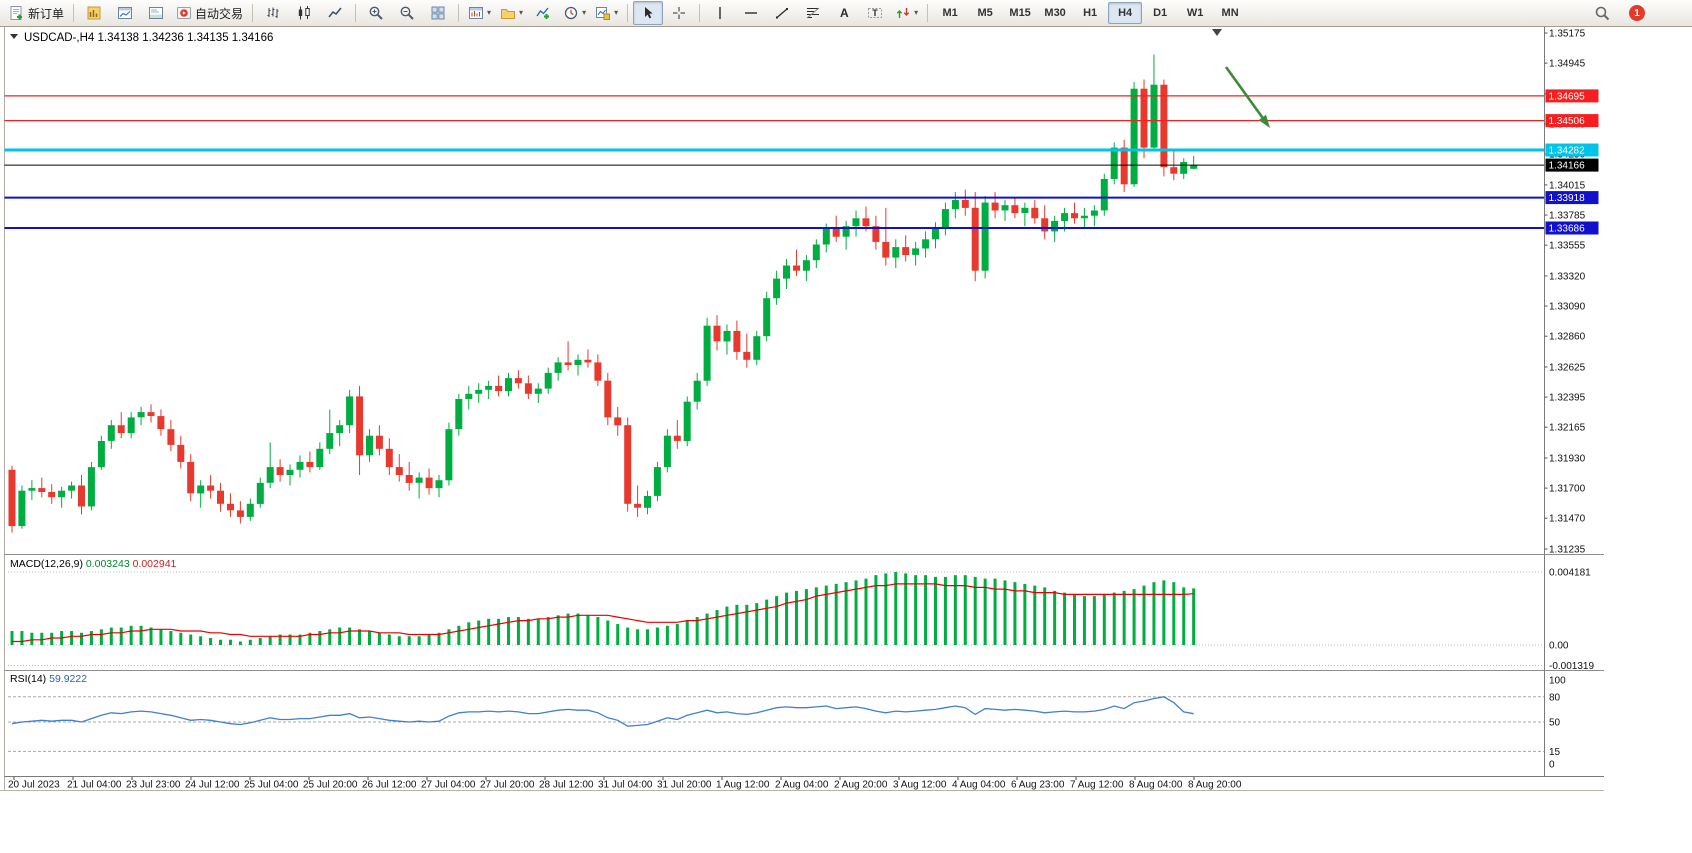  I want to click on fibonacci-button, so click(813, 13).